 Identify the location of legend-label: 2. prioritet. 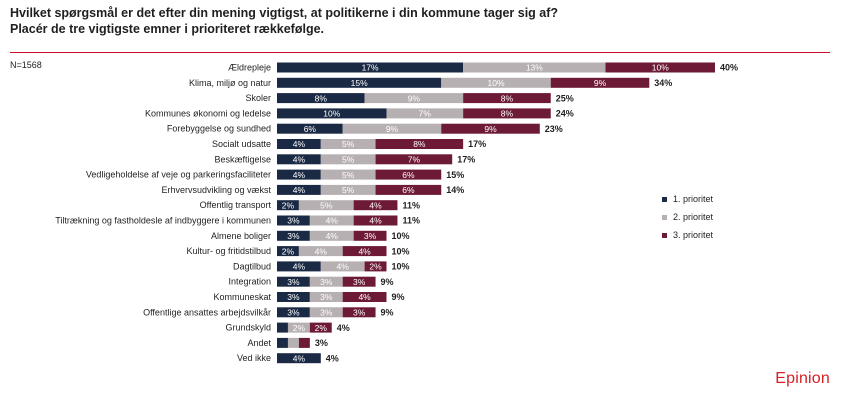
(693, 217).